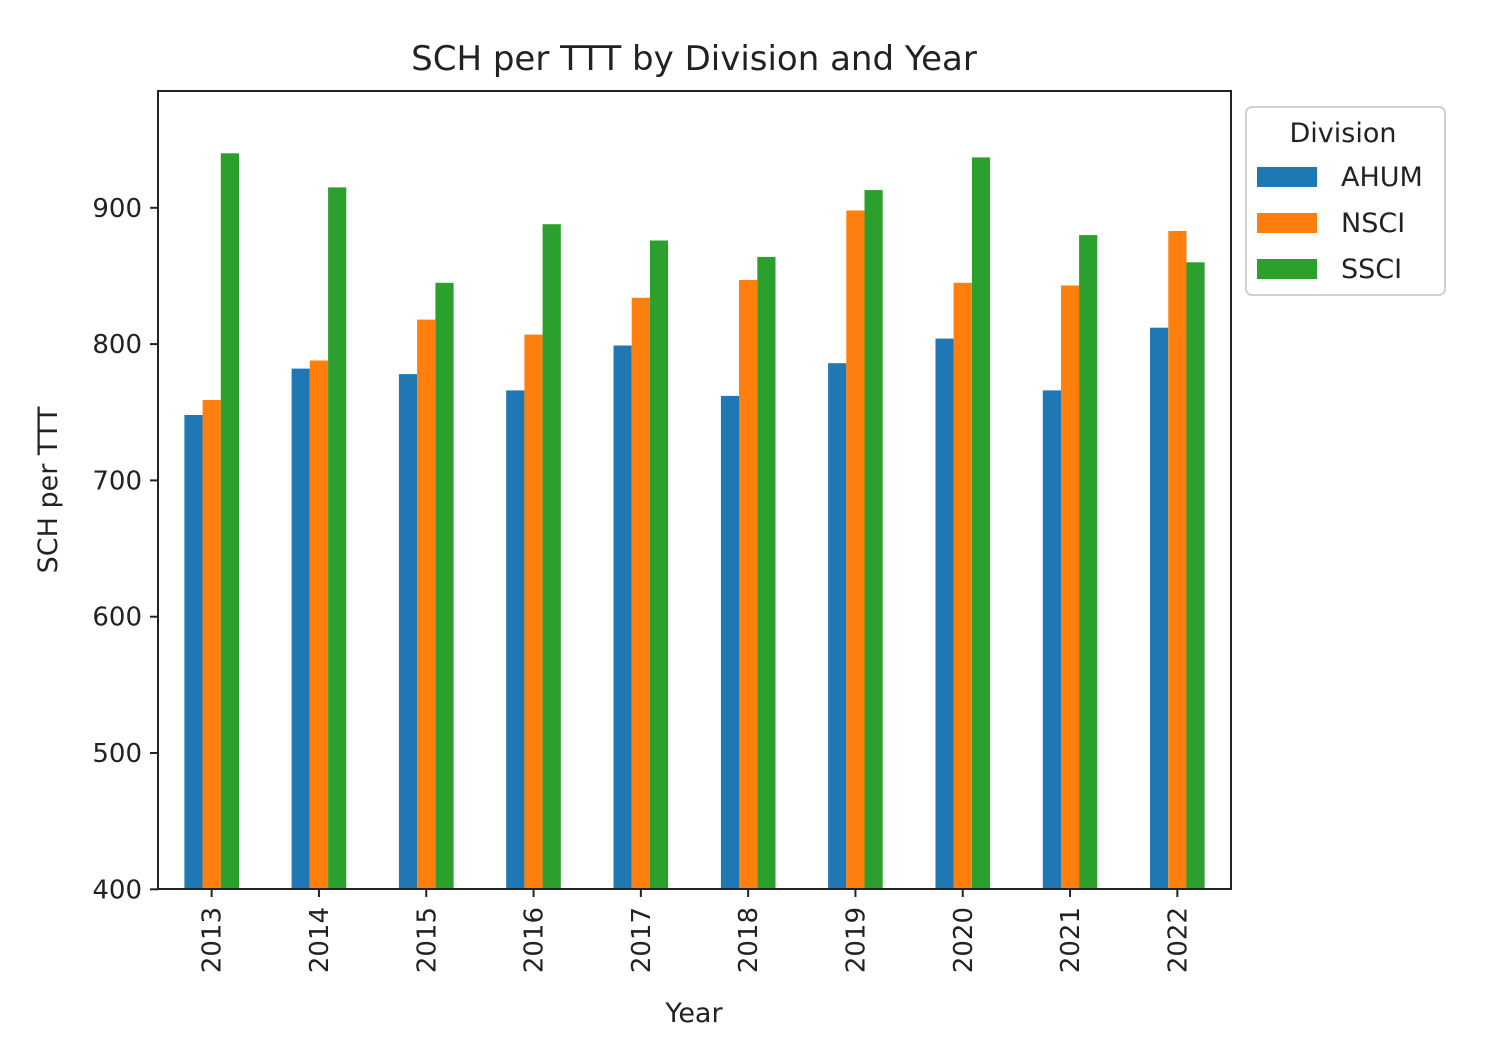  Describe the element at coordinates (426, 604) in the screenshot. I see `bar-nsci-2015` at that location.